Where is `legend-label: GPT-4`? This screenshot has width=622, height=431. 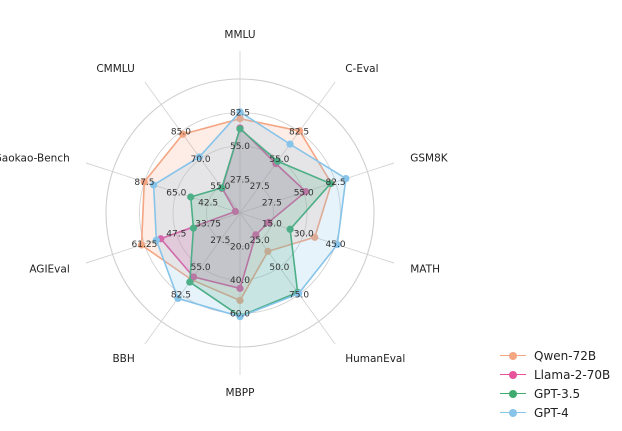
legend-label: GPT-4 is located at coordinates (551, 412).